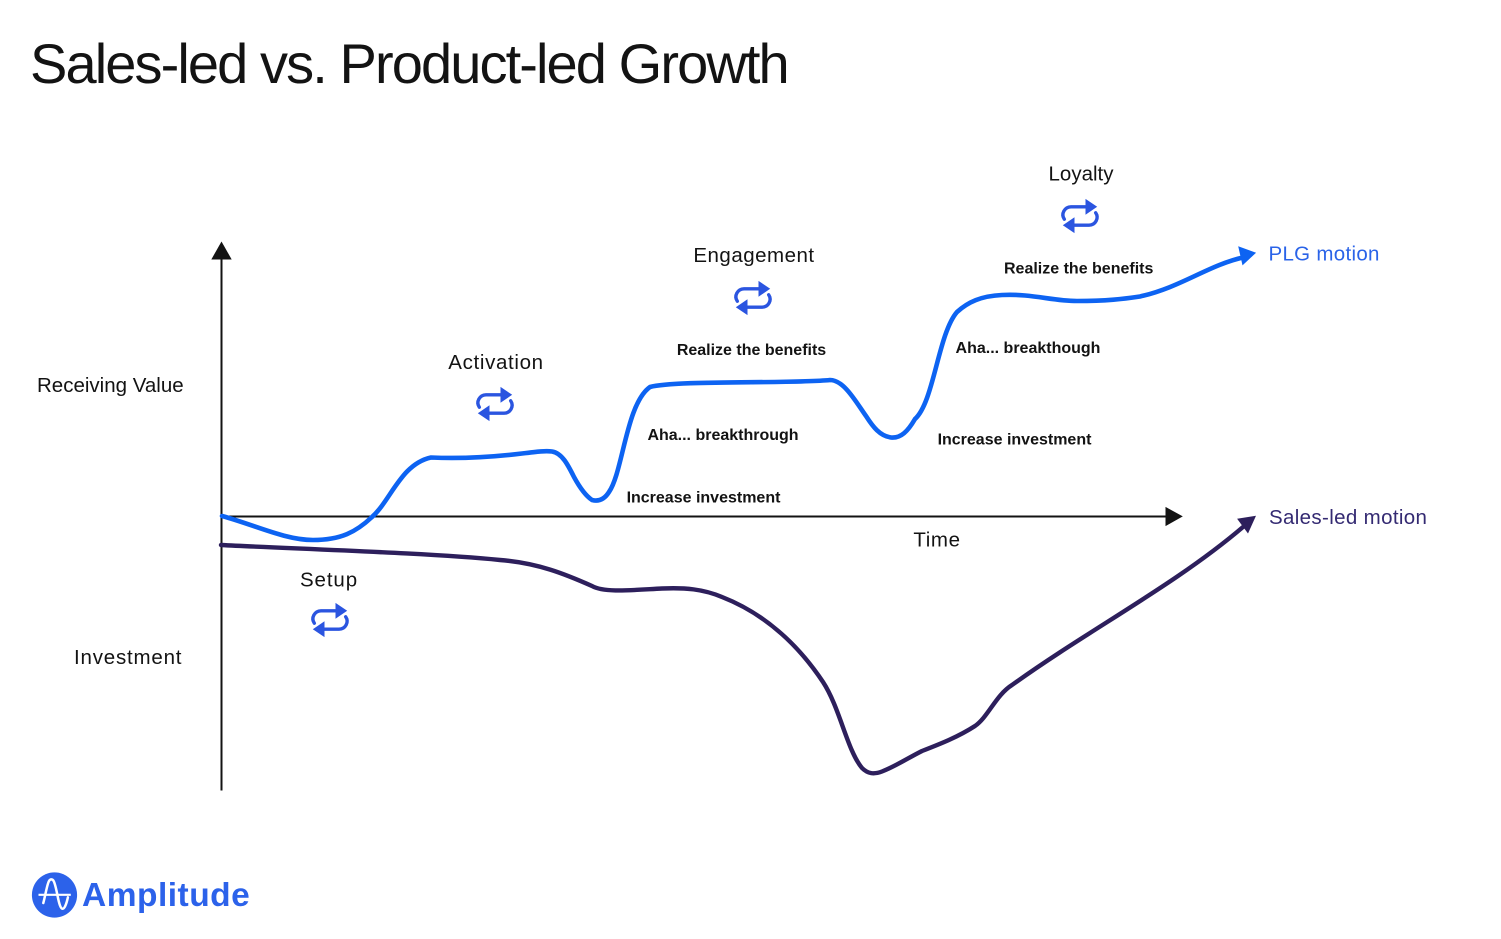 The width and height of the screenshot is (1501, 939). What do you see at coordinates (495, 362) in the screenshot?
I see `svg-text: Activation` at bounding box center [495, 362].